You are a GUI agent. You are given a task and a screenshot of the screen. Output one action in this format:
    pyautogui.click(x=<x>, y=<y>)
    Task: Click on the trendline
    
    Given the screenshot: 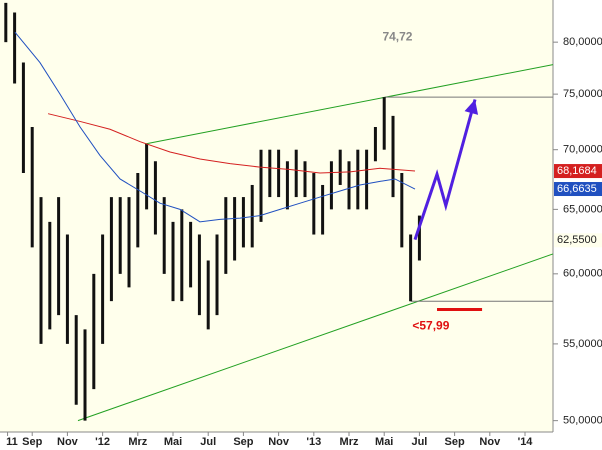 What is the action you would take?
    pyautogui.click(x=349, y=104)
    